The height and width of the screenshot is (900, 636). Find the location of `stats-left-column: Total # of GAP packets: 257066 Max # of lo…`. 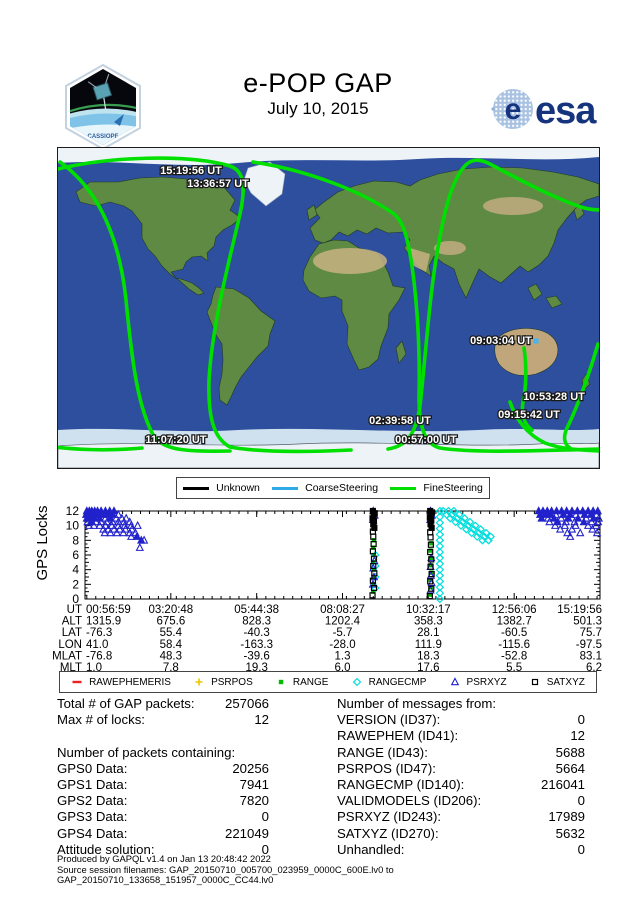

stats-left-column: Total # of GAP packets: 257066 Max # of lo… is located at coordinates (163, 777).